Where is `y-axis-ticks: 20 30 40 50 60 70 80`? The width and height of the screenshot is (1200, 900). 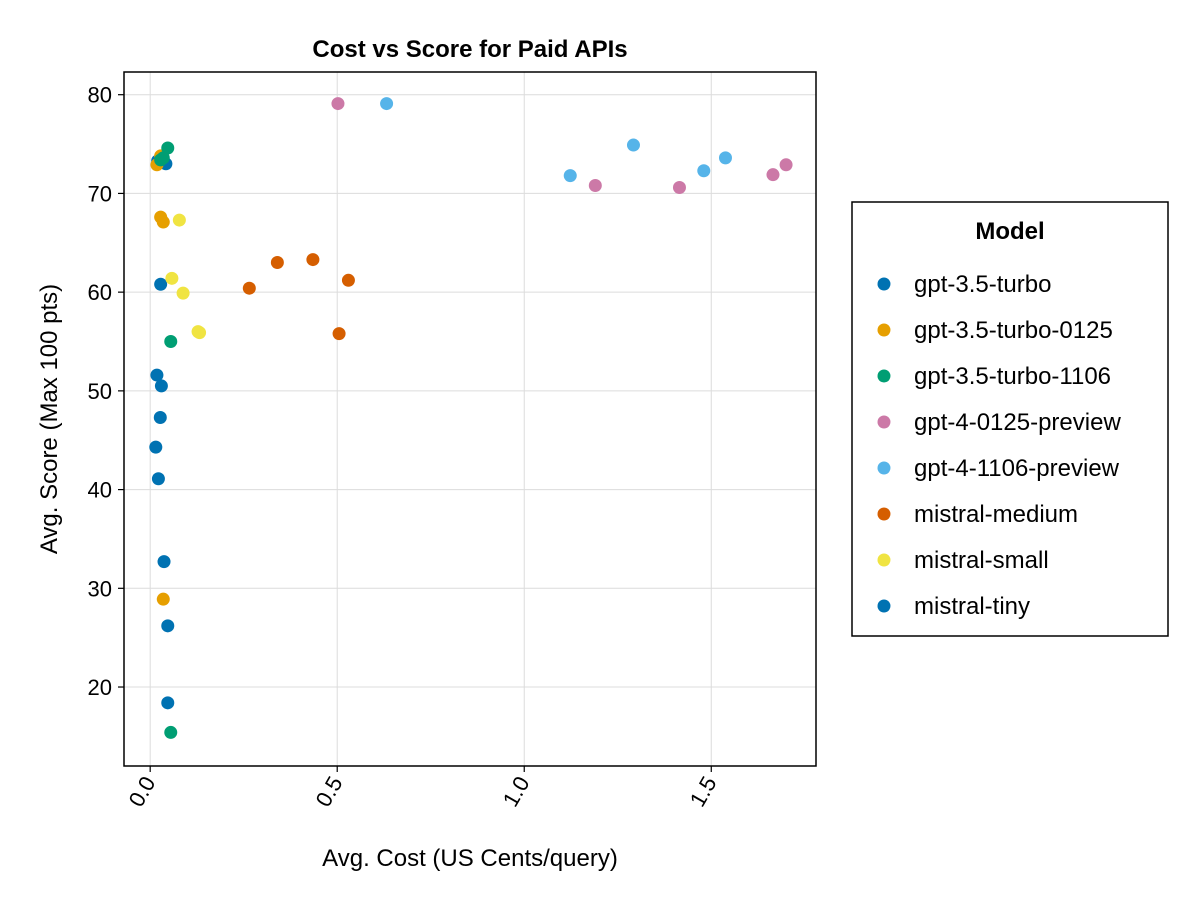 y-axis-ticks: 20 30 40 50 60 70 80 is located at coordinates (106, 391).